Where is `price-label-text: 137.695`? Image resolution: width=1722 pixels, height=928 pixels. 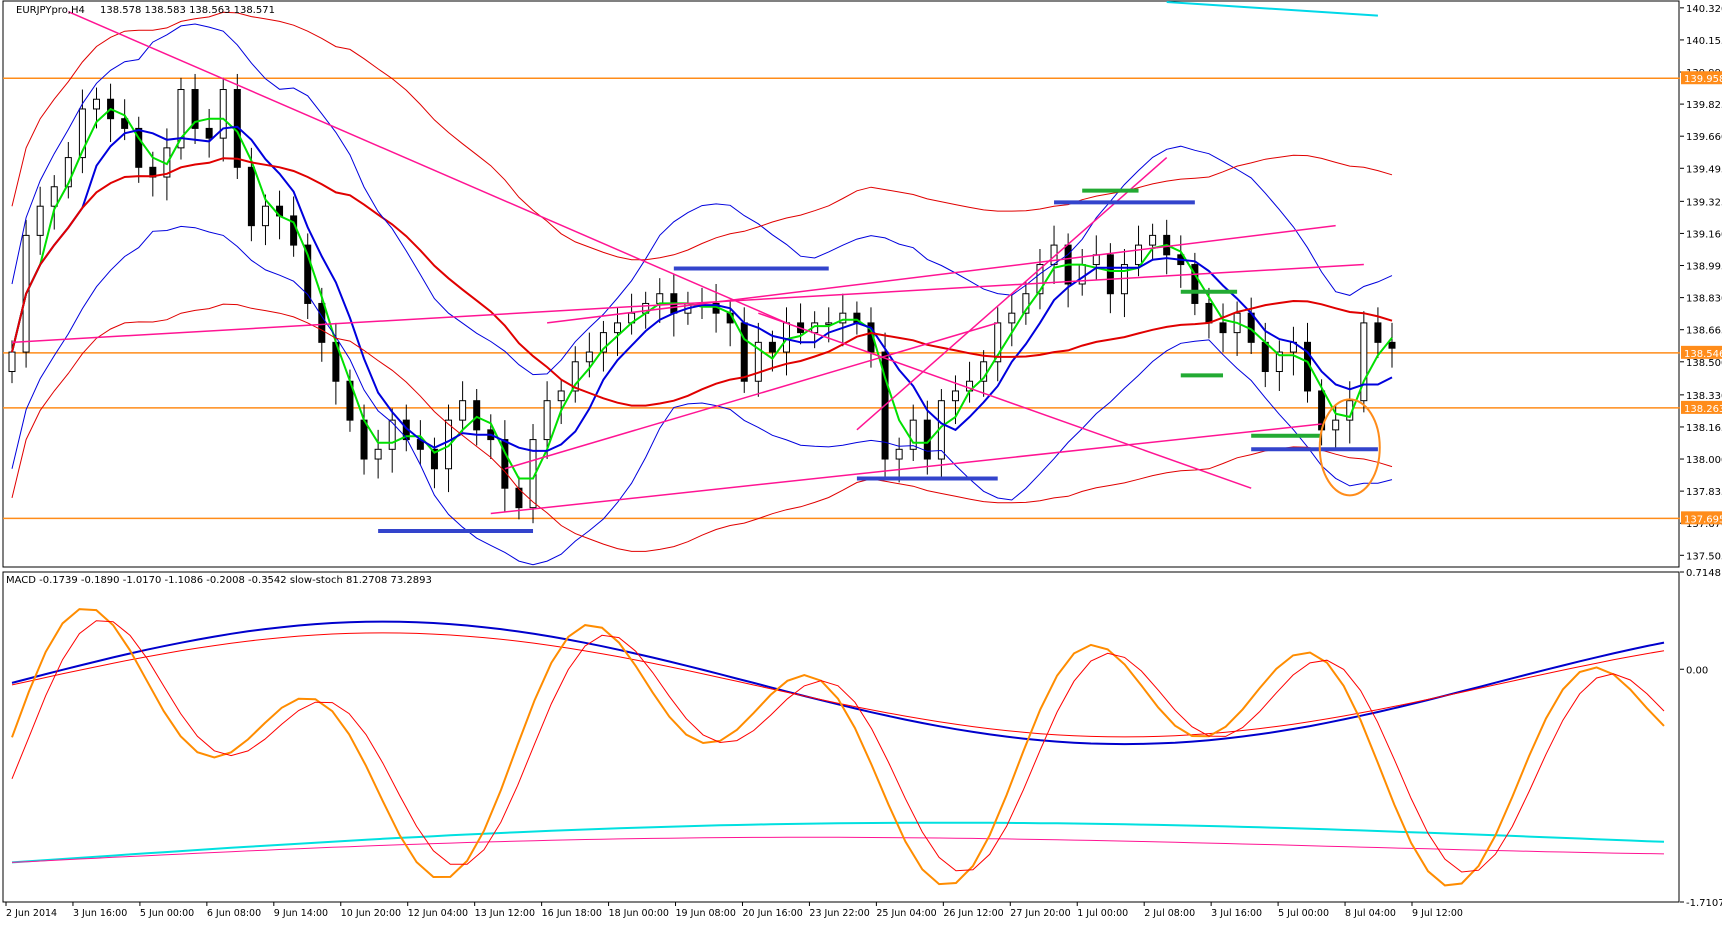 price-label-text: 137.695 is located at coordinates (1703, 519).